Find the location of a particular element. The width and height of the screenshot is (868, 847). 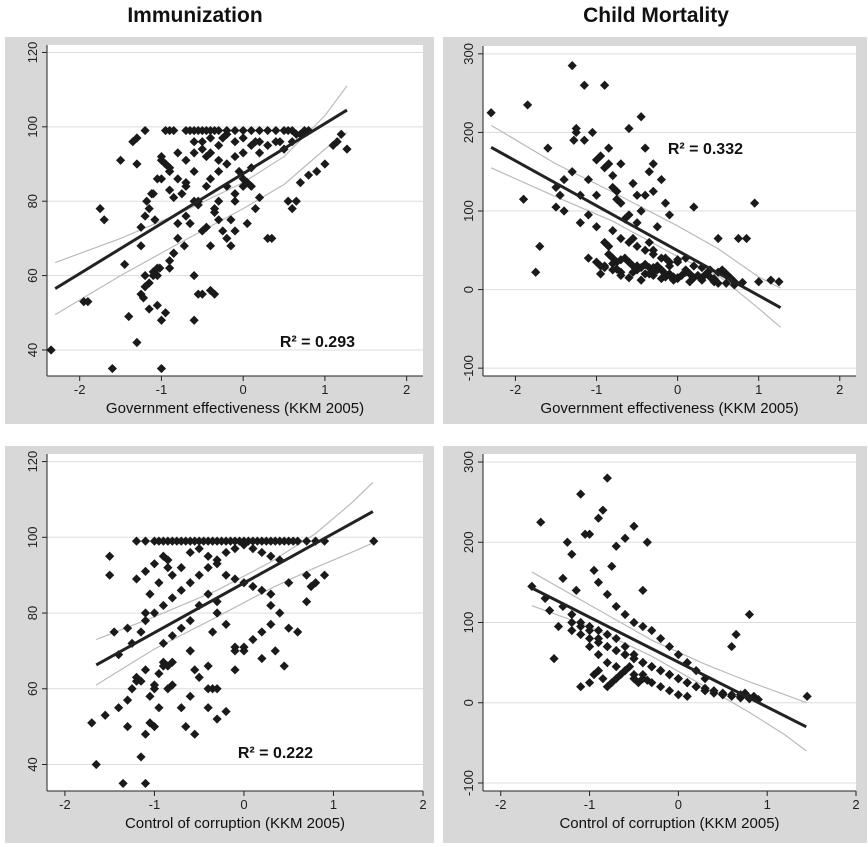

x-tick-label: 1 is located at coordinates (767, 804).